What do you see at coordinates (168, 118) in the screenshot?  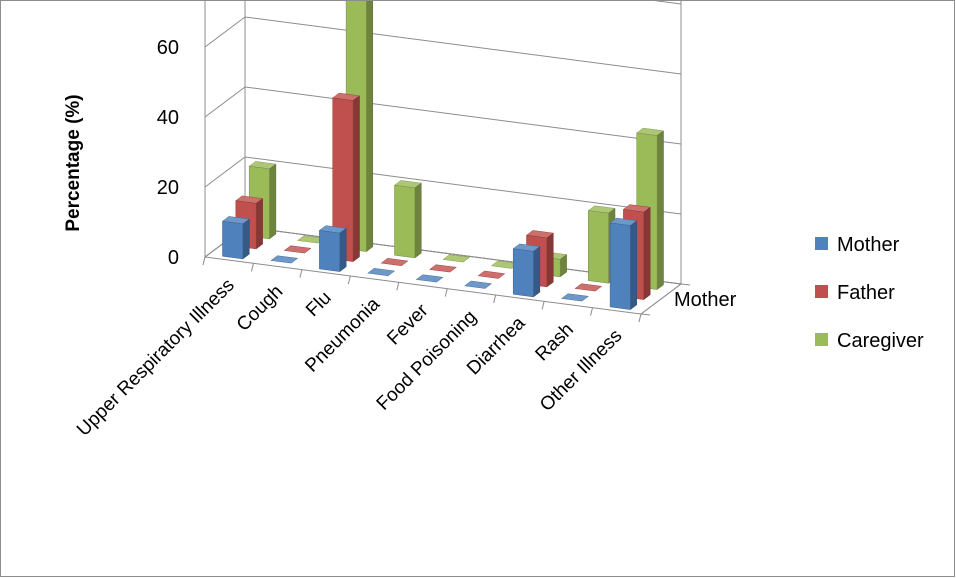 I see `y-tick-label: 40` at bounding box center [168, 118].